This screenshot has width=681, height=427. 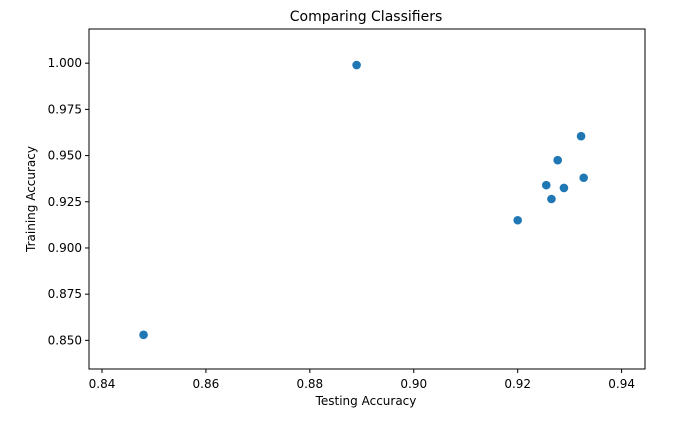 What do you see at coordinates (65, 248) in the screenshot?
I see `y-tick-label: 0.900` at bounding box center [65, 248].